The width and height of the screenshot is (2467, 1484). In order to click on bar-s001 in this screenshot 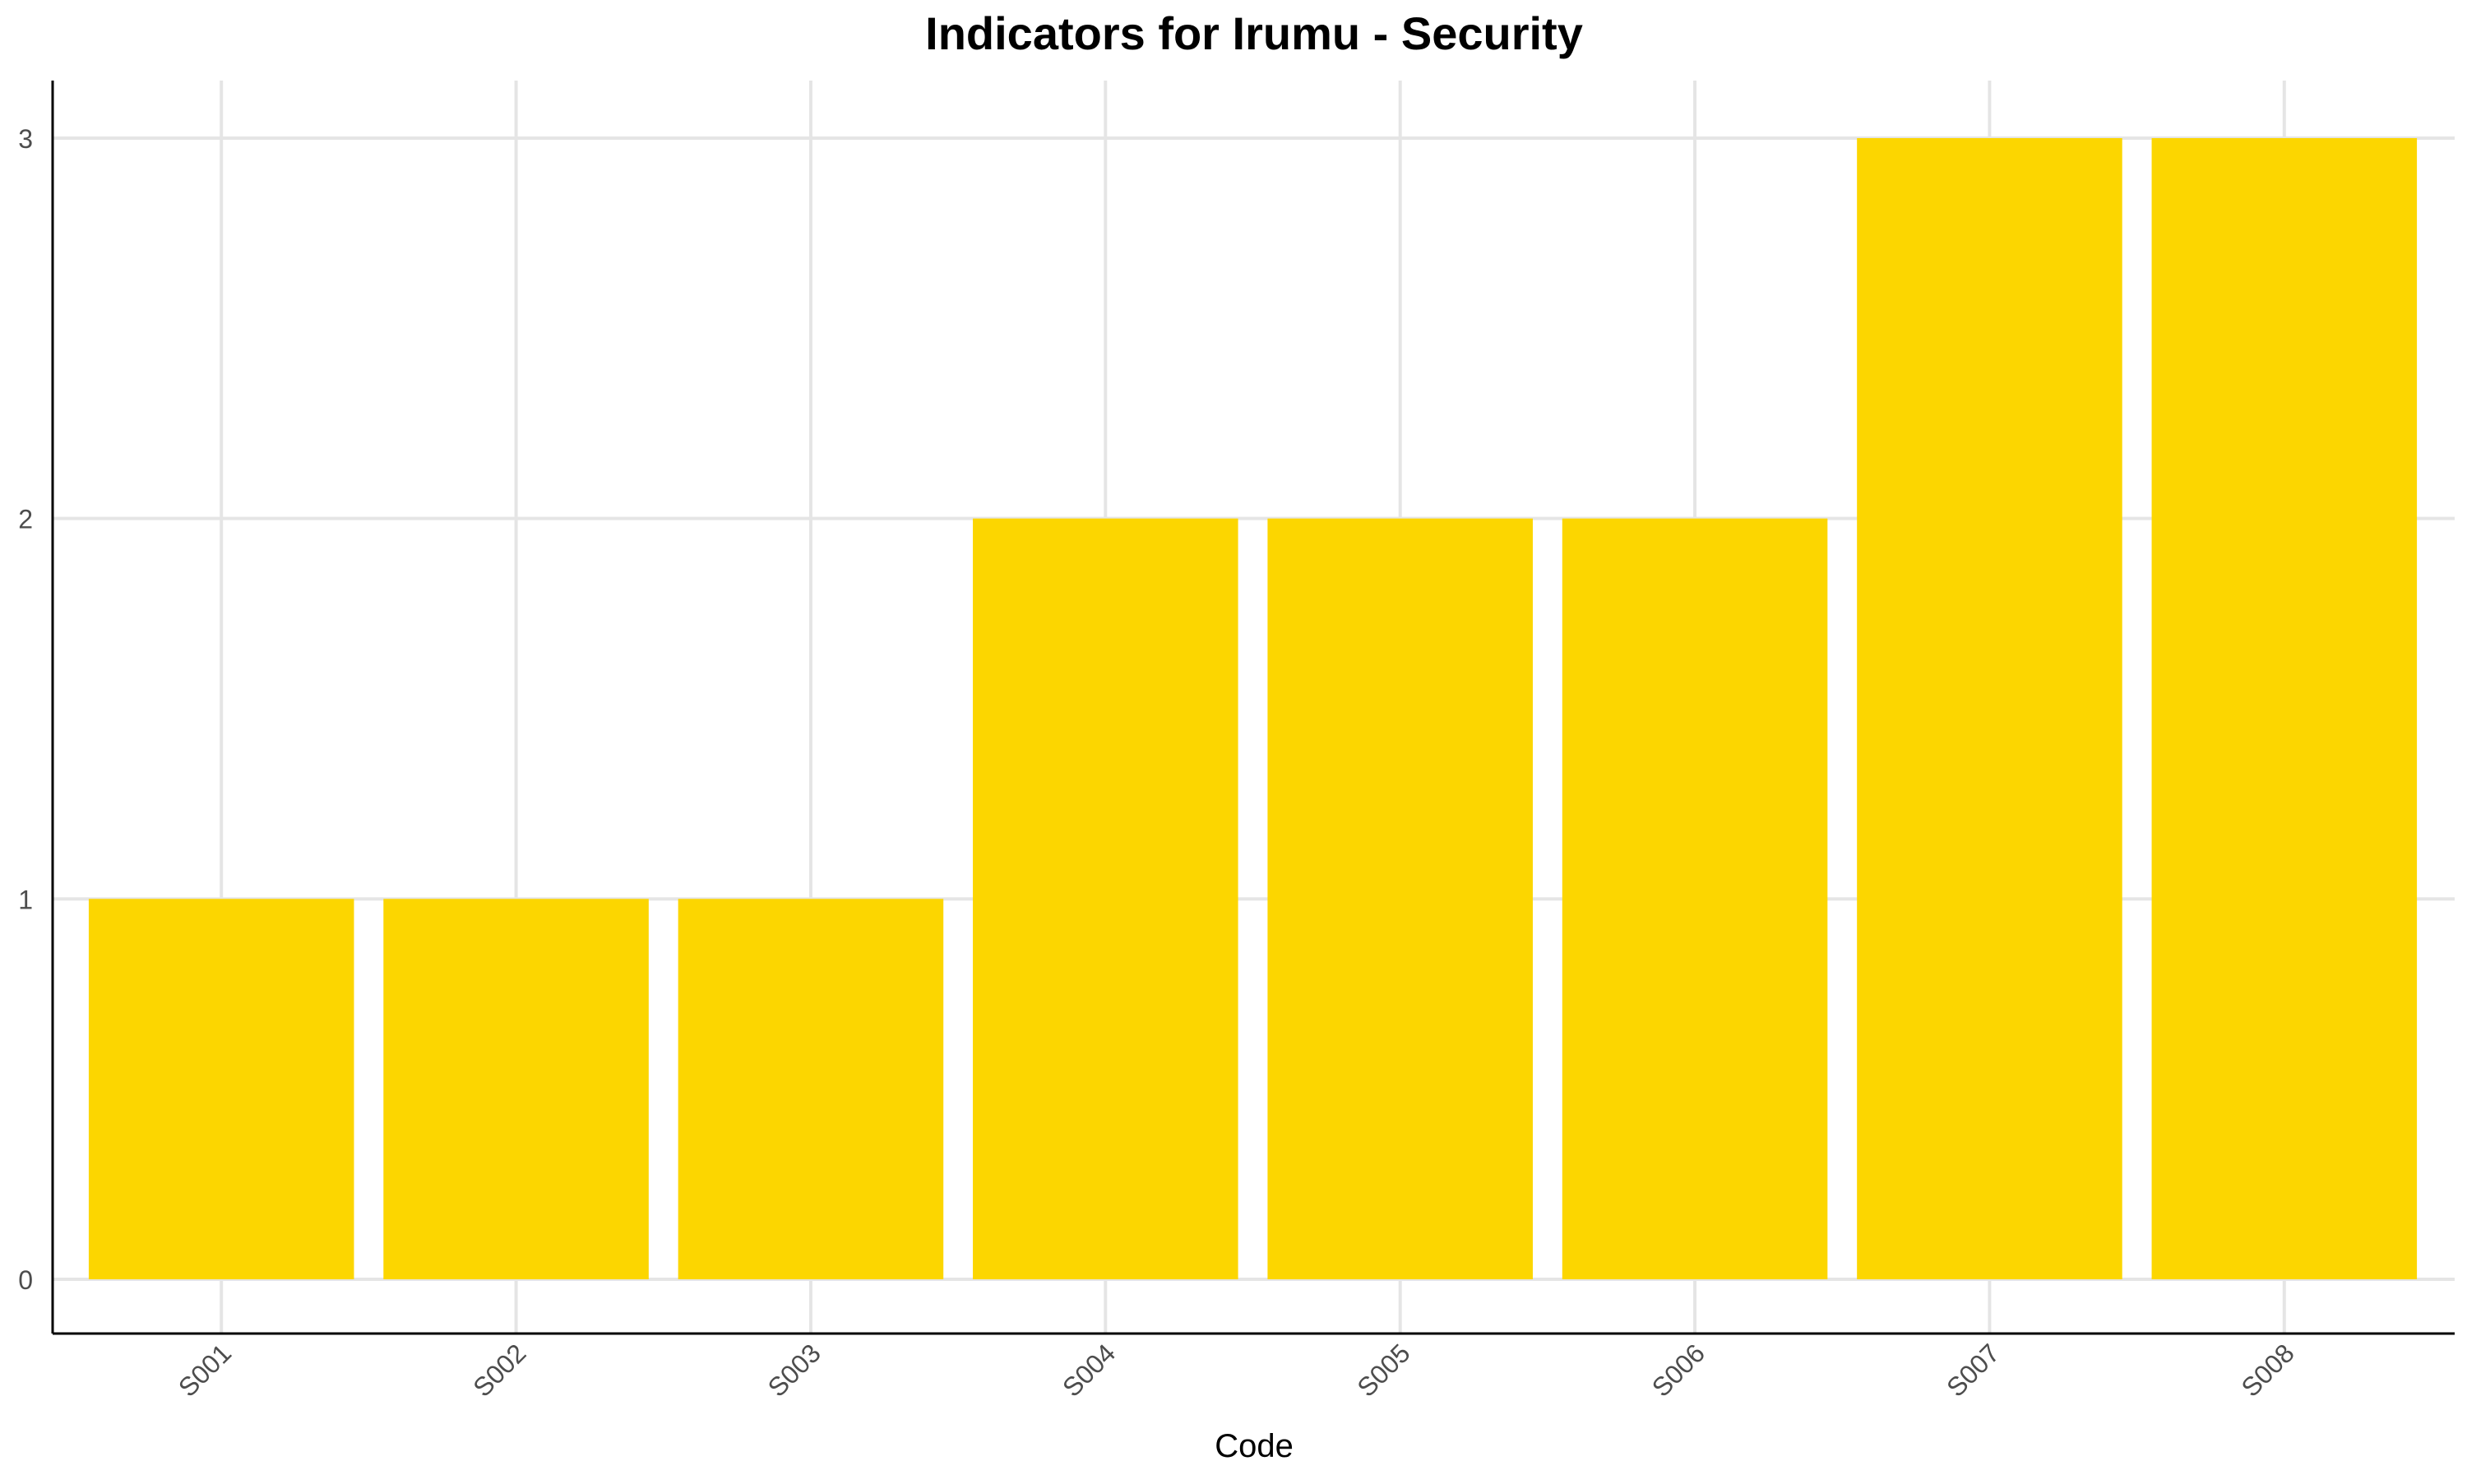, I will do `click(221, 1089)`.